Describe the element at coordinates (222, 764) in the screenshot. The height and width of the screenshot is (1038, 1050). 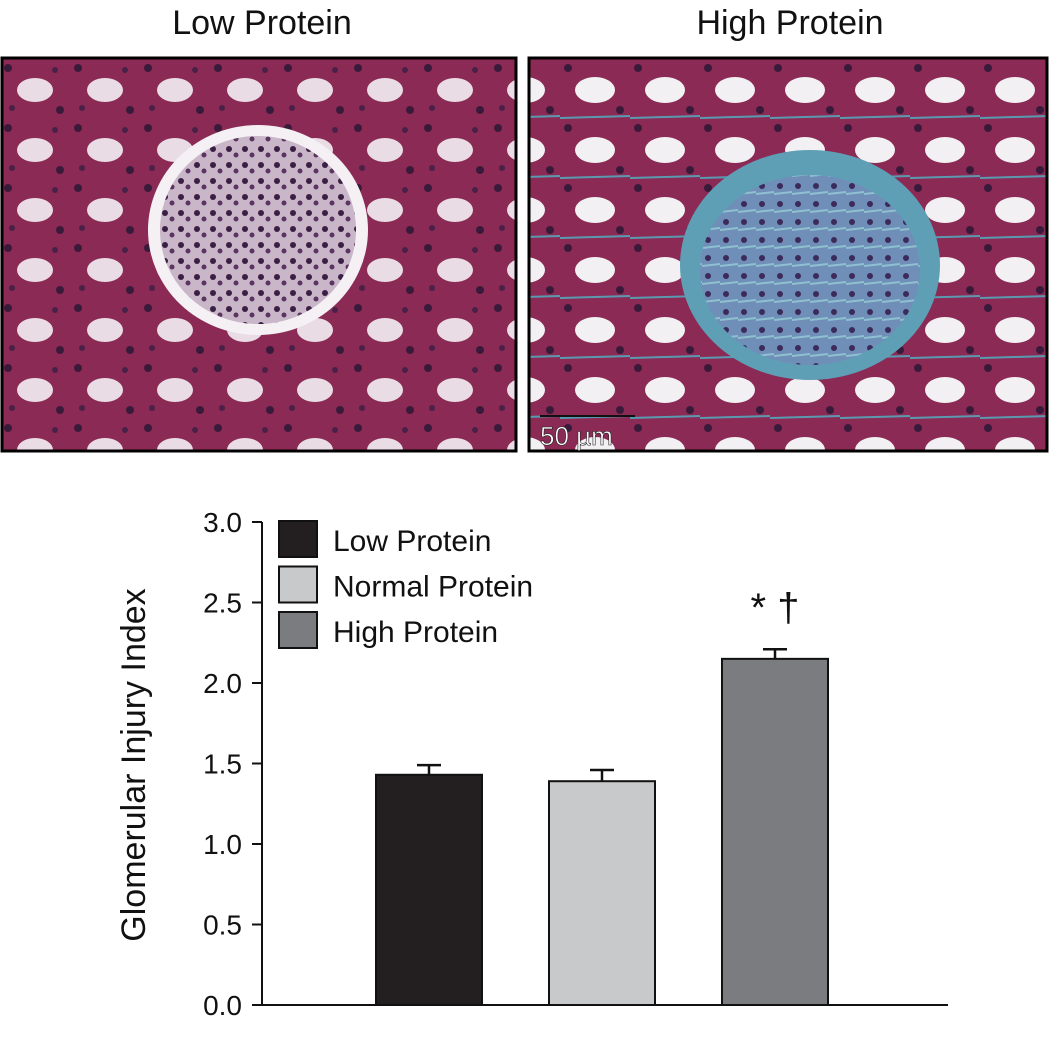
I see `y-tick-label: 1.5` at that location.